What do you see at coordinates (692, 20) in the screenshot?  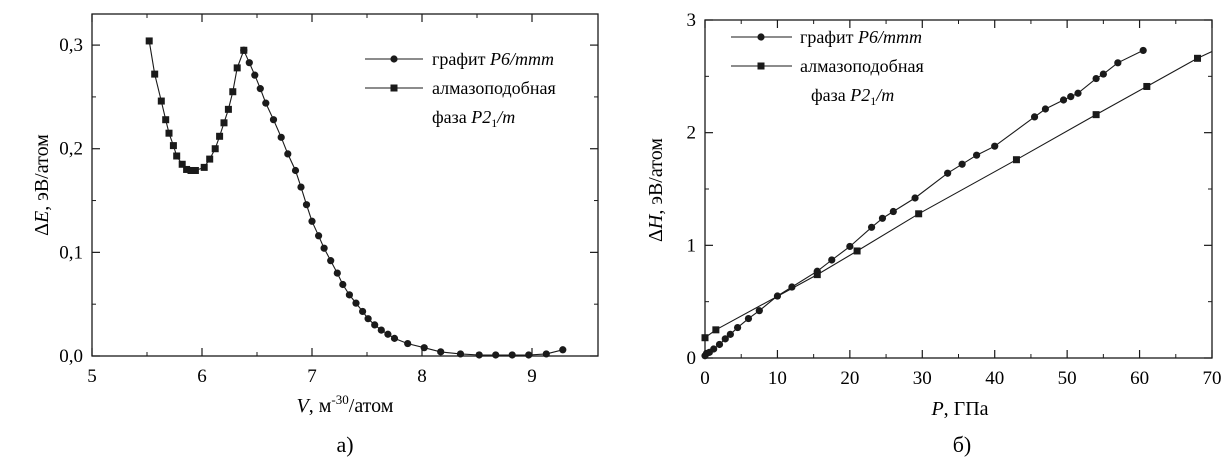 I see `y-tick-label-b: 3` at bounding box center [692, 20].